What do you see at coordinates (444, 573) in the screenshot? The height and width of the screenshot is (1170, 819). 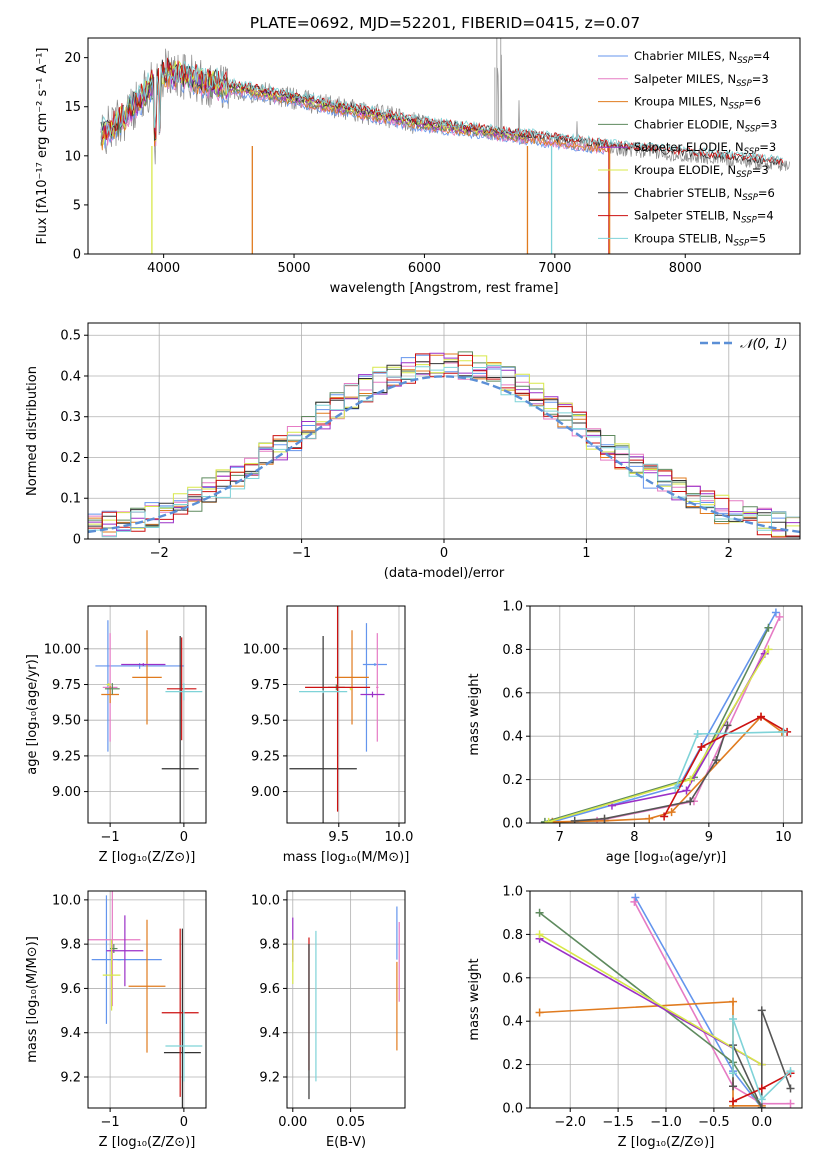 I see `x-axis-label: (data-model)/error` at bounding box center [444, 573].